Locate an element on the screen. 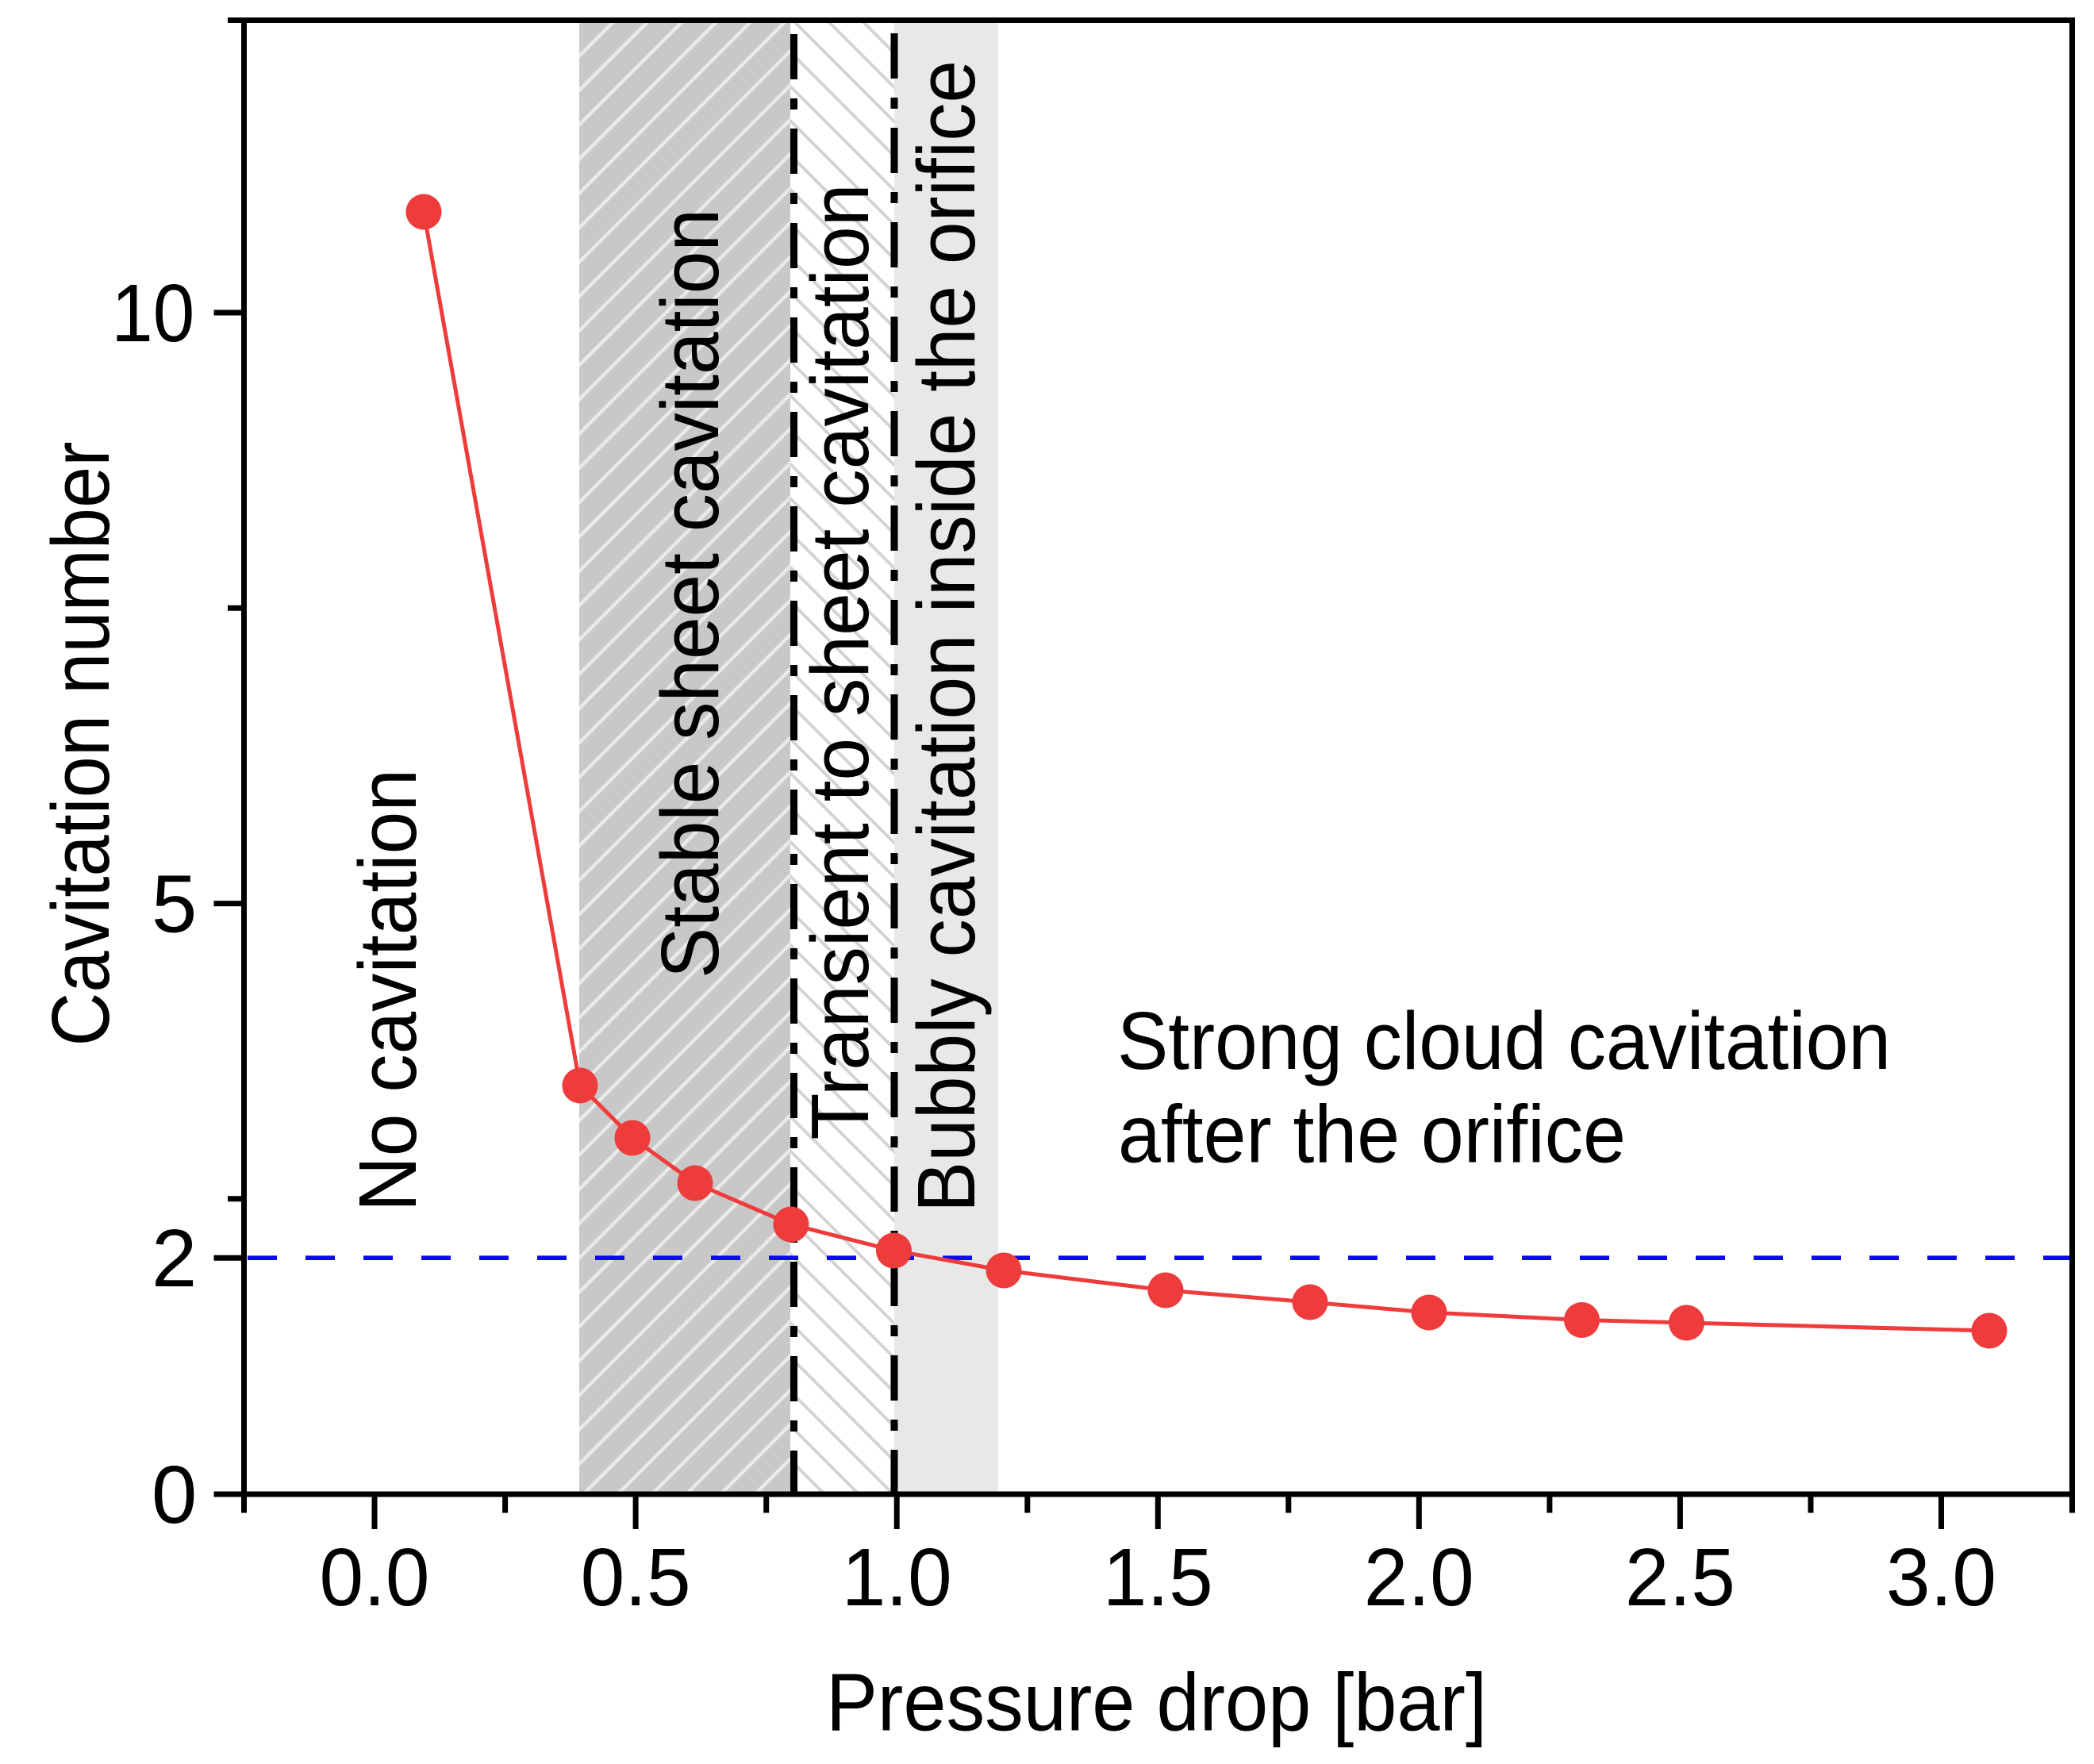 This screenshot has width=2094, height=1764. svg-text: 0.5 is located at coordinates (636, 1577).